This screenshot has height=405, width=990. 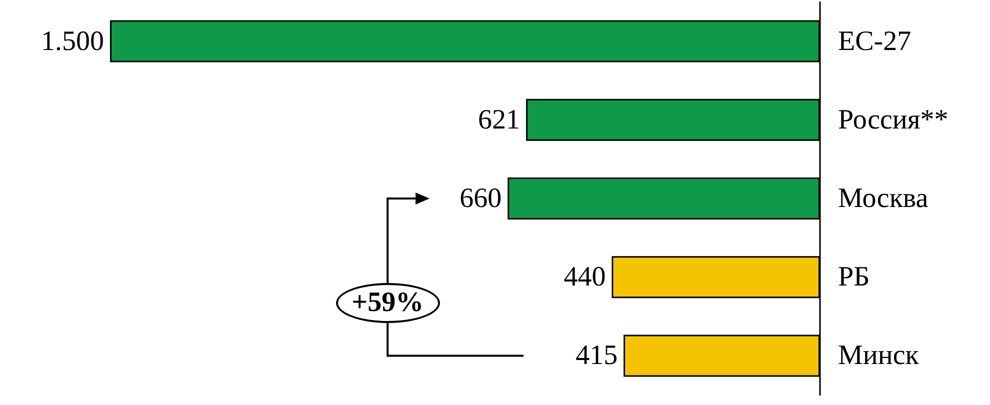 I want to click on data-label: 1.500, so click(x=72, y=41).